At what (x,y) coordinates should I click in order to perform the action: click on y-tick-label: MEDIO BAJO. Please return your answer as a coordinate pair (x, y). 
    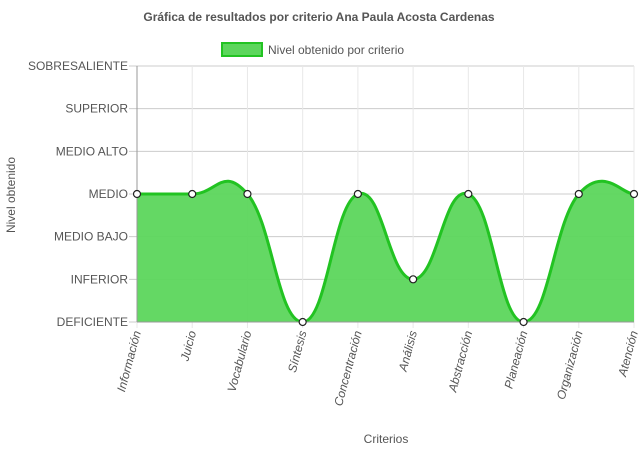
    Looking at the image, I should click on (91, 237).